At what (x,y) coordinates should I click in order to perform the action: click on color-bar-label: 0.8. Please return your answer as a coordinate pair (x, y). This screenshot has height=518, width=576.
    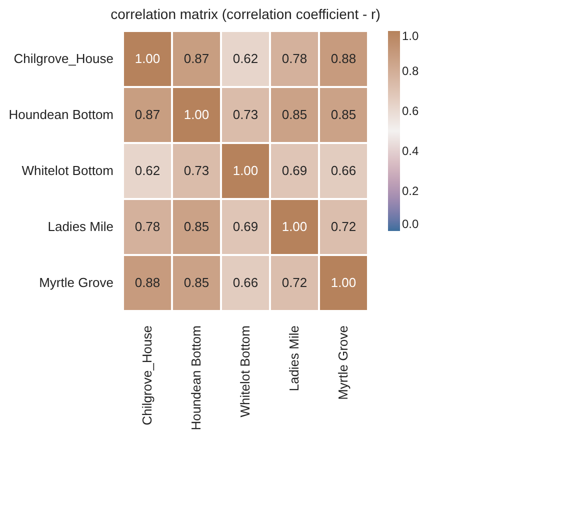
    Looking at the image, I should click on (411, 71).